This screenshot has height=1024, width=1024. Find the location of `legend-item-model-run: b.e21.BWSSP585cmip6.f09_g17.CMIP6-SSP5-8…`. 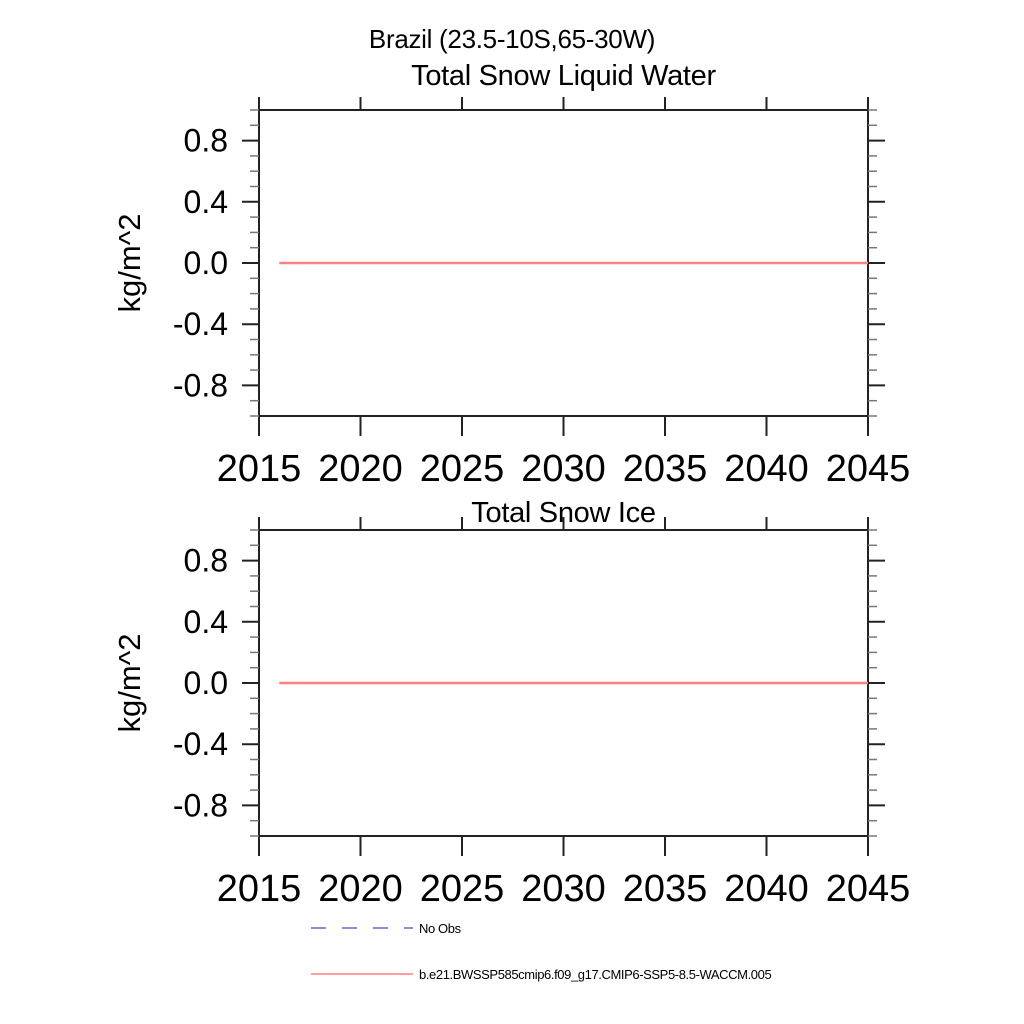

legend-item-model-run: b.e21.BWSSP585cmip6.f09_g17.CMIP6-SSP5-8… is located at coordinates (541, 974).